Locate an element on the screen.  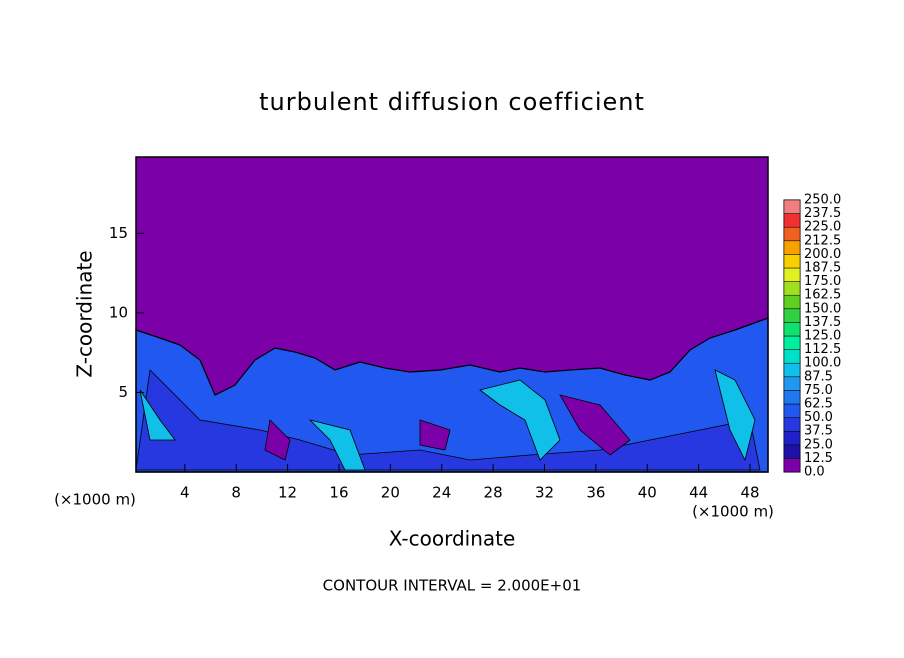
colorbar-label: 25.0 is located at coordinates (818, 444).